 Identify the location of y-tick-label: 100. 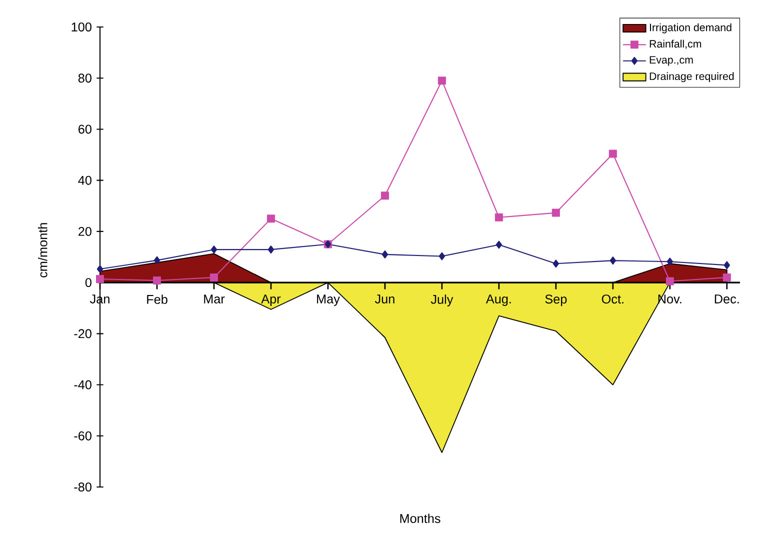
(82, 27).